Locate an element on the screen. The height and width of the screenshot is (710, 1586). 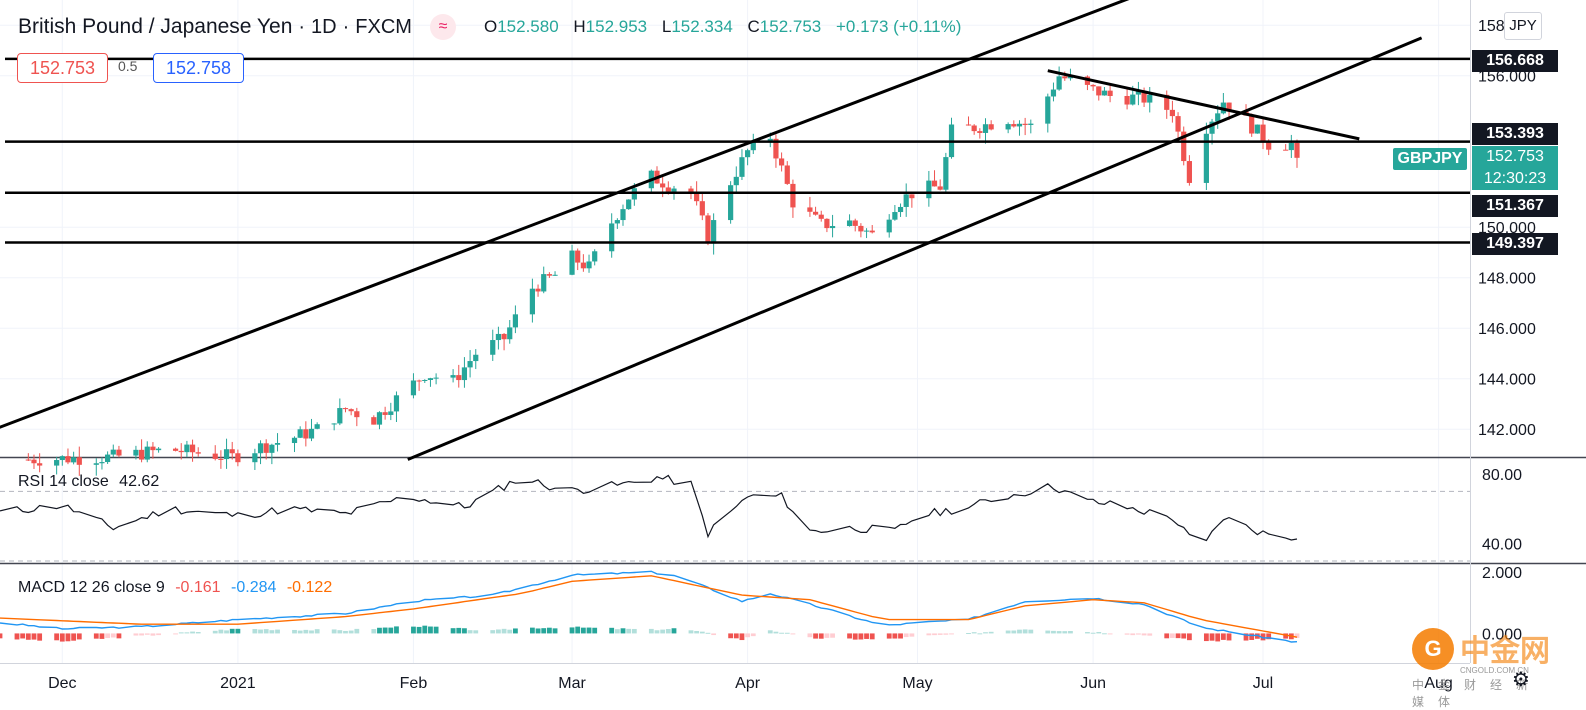
macd-signal-value: -0.122 is located at coordinates (309, 587).